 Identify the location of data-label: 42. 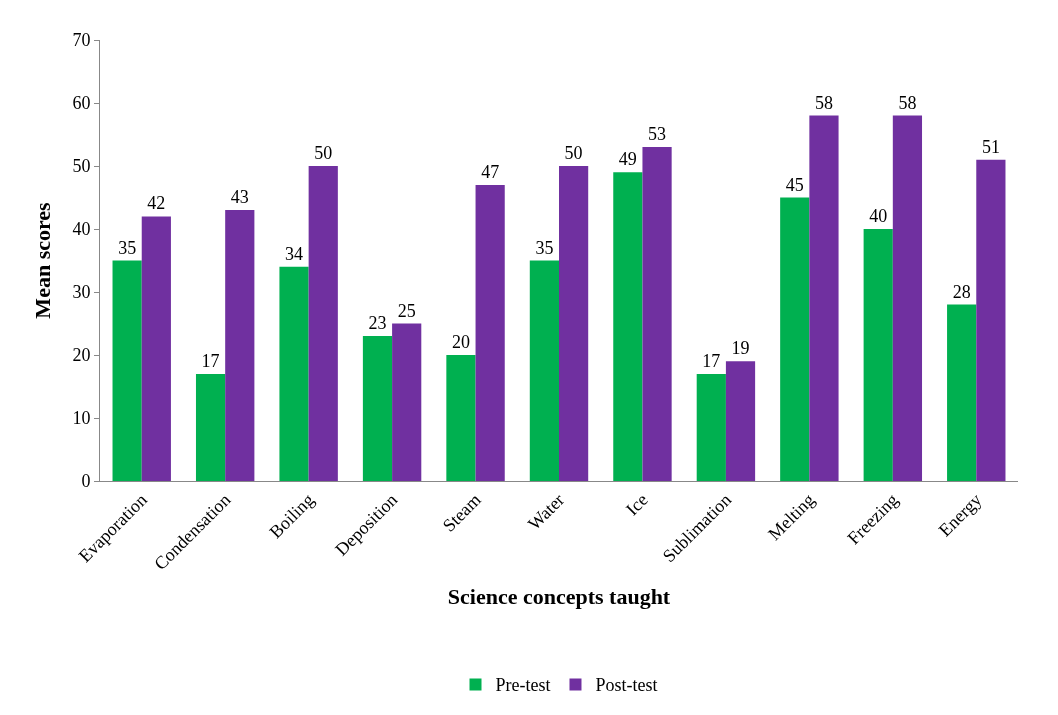
(156, 203).